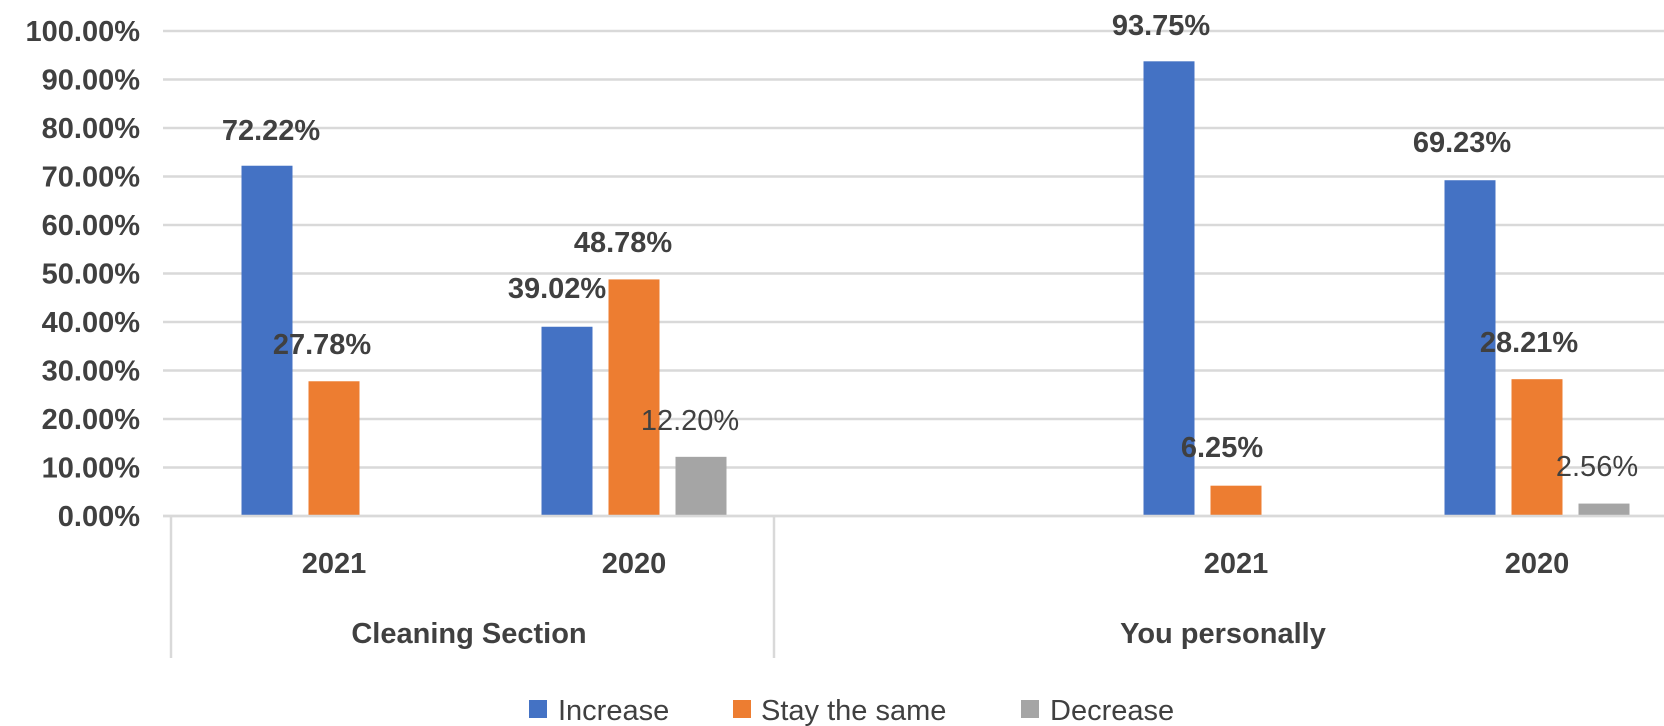  Describe the element at coordinates (91, 275) in the screenshot. I see `y-tick-label: 50.00%` at that location.